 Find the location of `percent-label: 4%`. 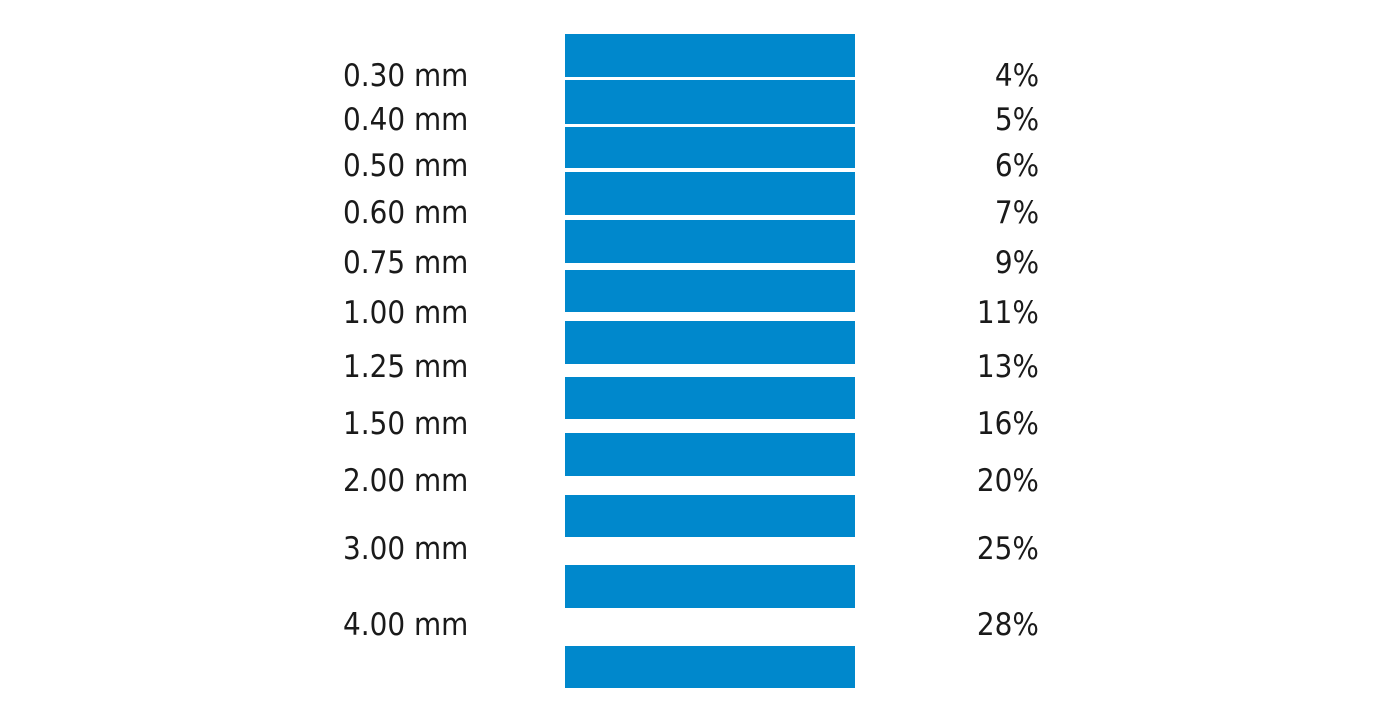

percent-label: 4% is located at coordinates (1016, 76).